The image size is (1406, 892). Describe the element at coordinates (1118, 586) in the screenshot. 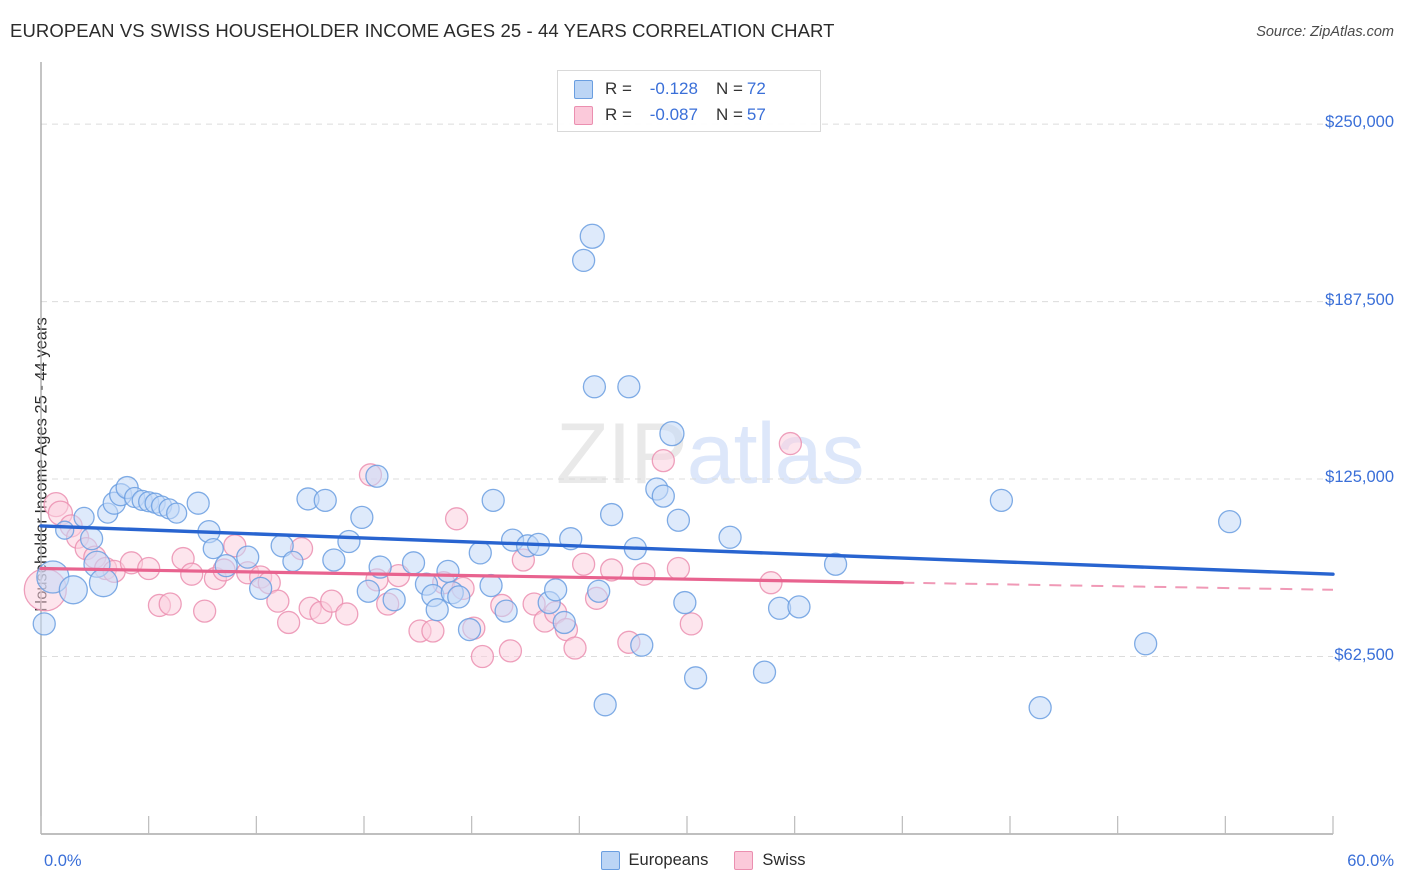

I see `swiss-trendline-dashed` at that location.